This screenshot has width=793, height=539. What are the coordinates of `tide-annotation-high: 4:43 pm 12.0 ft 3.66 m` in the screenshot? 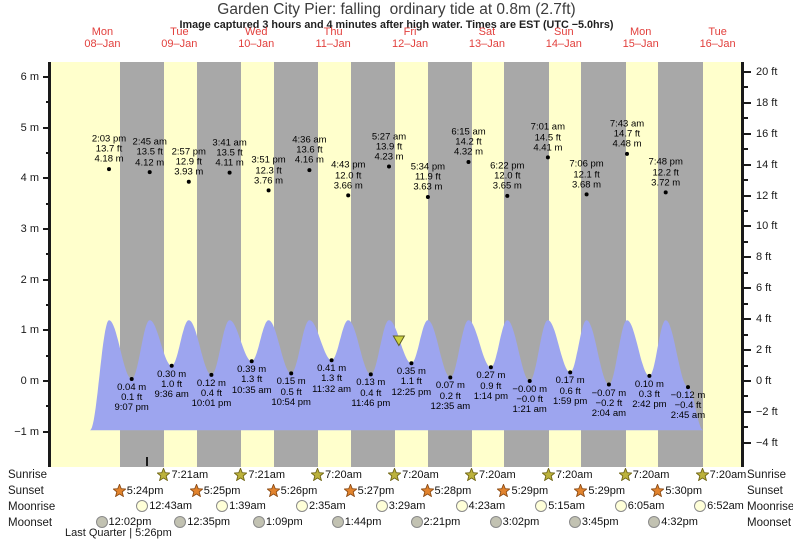 It's located at (348, 176).